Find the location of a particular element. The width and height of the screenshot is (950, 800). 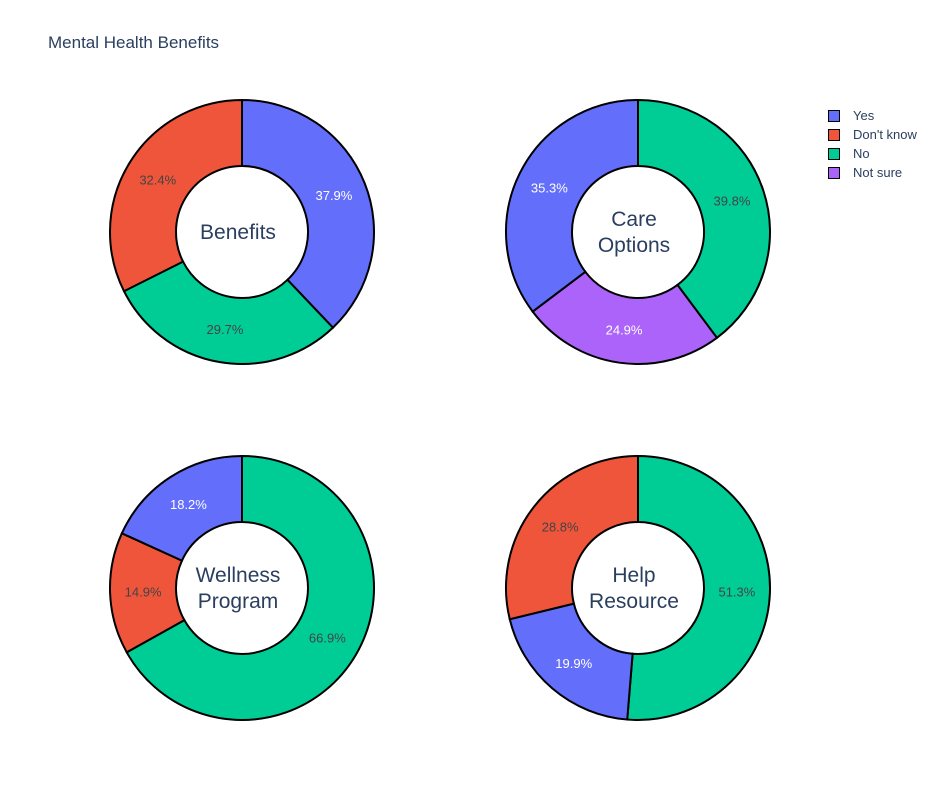

donut-center-label: Care is located at coordinates (634, 219).